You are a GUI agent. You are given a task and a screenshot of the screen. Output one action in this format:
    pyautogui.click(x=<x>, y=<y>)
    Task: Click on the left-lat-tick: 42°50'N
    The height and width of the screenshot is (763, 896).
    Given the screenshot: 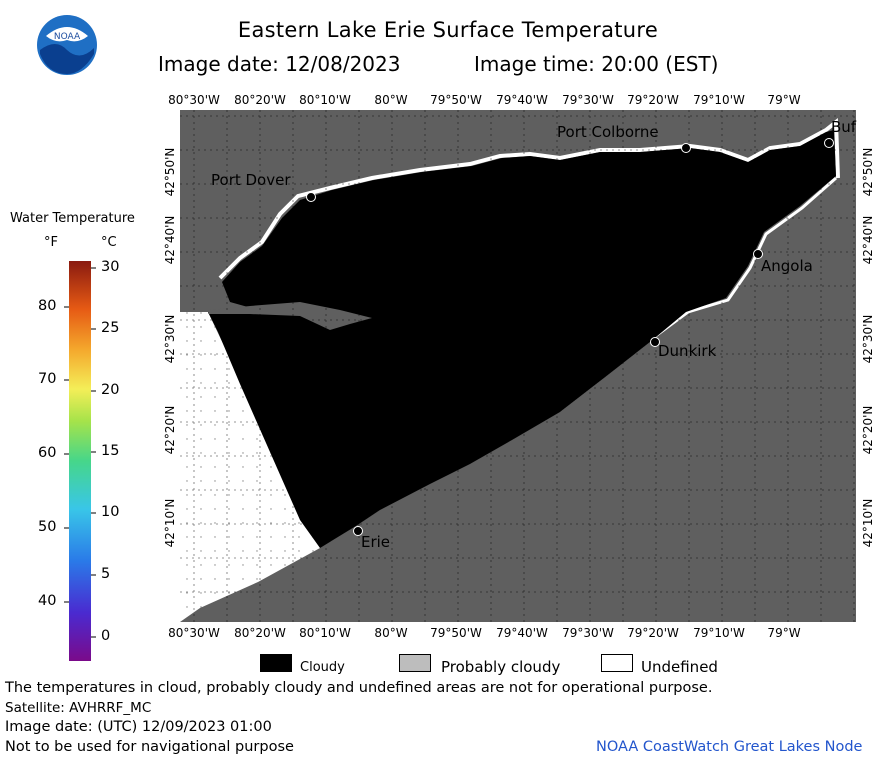 What is the action you would take?
    pyautogui.click(x=170, y=172)
    